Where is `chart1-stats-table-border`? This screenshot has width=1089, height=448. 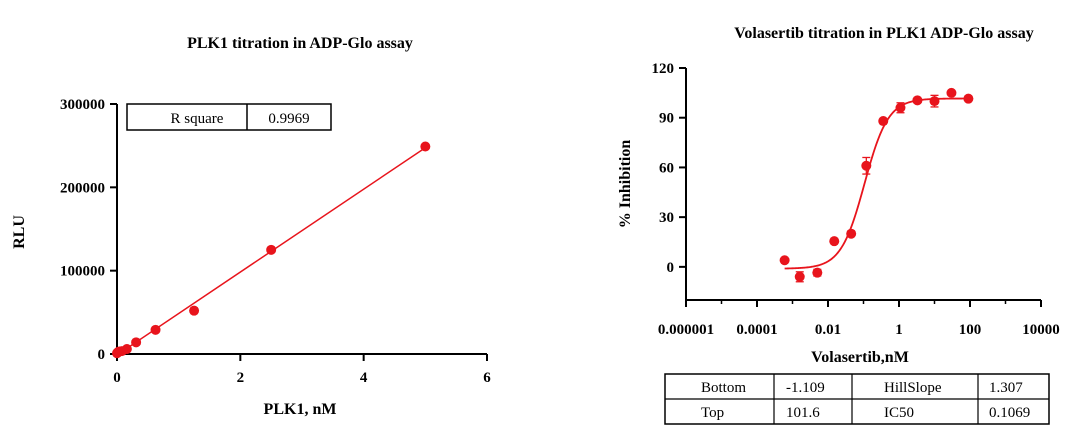
chart1-stats-table-border is located at coordinates (229, 117).